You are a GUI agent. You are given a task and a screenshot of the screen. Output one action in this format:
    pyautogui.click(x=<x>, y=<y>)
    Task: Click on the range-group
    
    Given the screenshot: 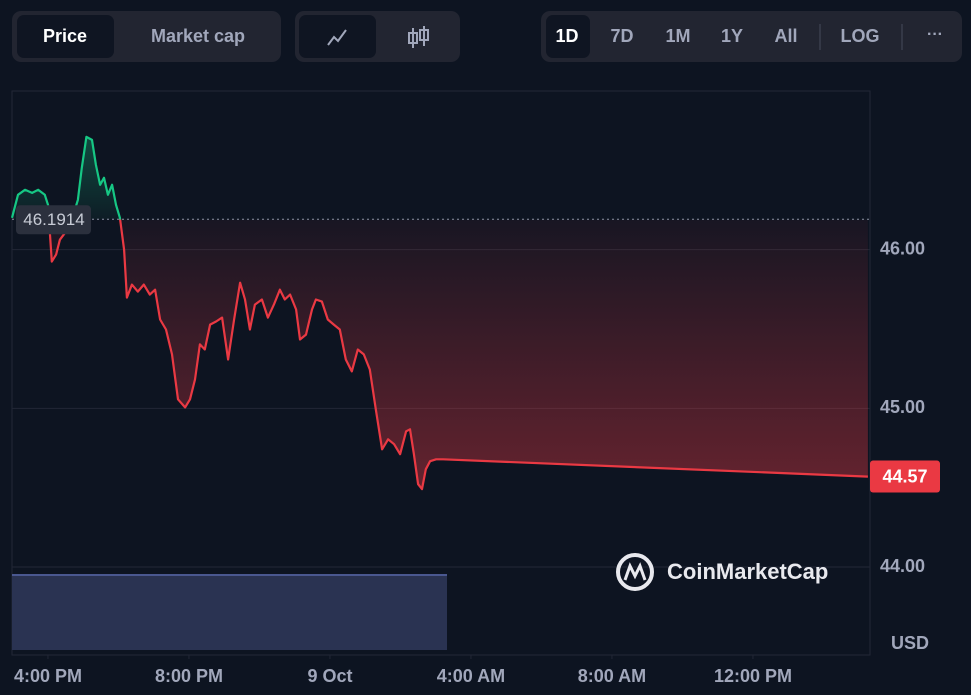 What is the action you would take?
    pyautogui.click(x=751, y=36)
    